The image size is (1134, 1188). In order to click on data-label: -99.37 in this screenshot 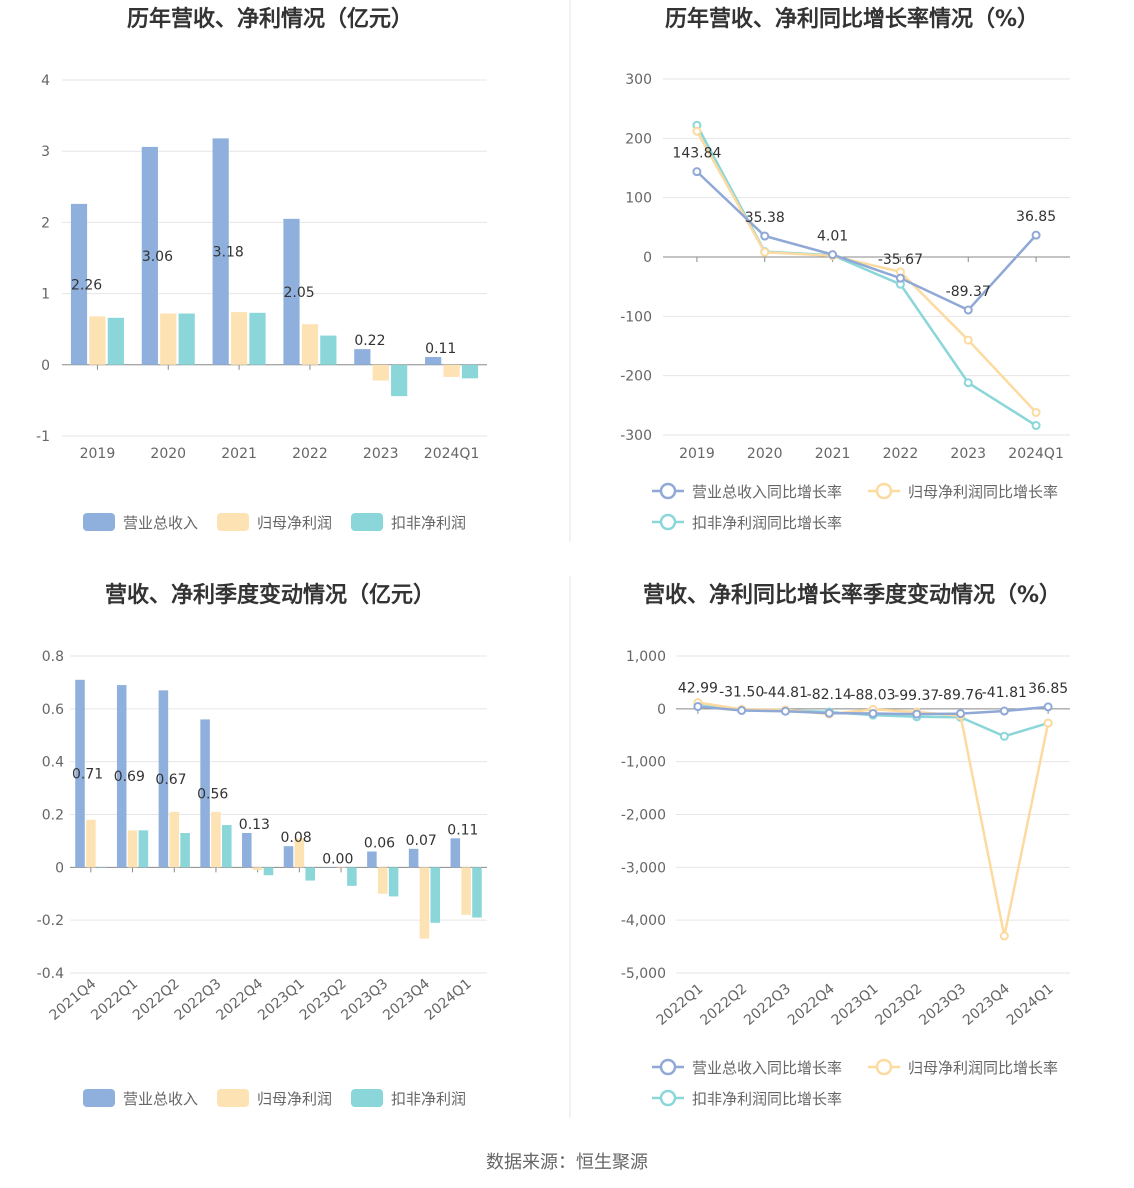, I will do `click(916, 696)`.